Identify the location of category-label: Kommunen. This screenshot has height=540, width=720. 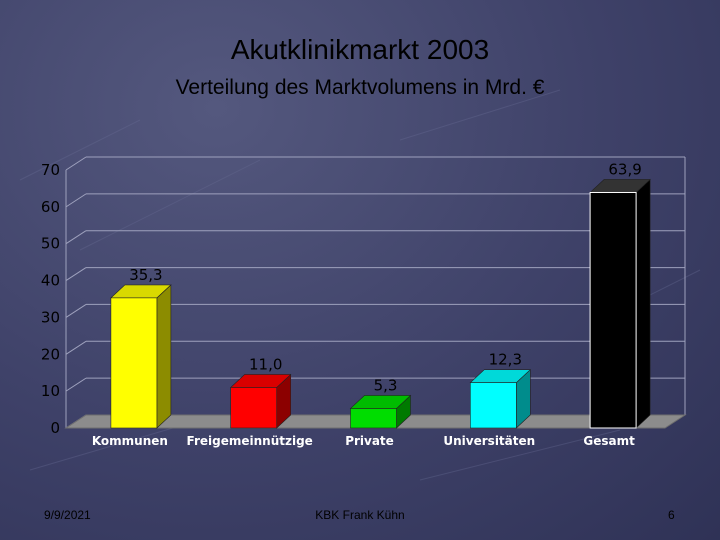
(130, 441).